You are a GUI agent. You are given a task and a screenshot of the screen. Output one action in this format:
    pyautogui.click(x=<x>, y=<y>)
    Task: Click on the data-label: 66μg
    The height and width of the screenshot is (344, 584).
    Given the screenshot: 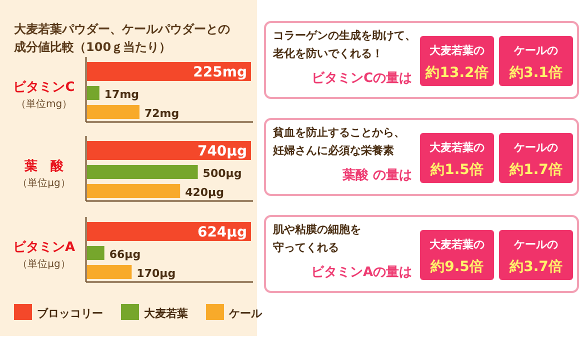 What is the action you would take?
    pyautogui.click(x=125, y=254)
    